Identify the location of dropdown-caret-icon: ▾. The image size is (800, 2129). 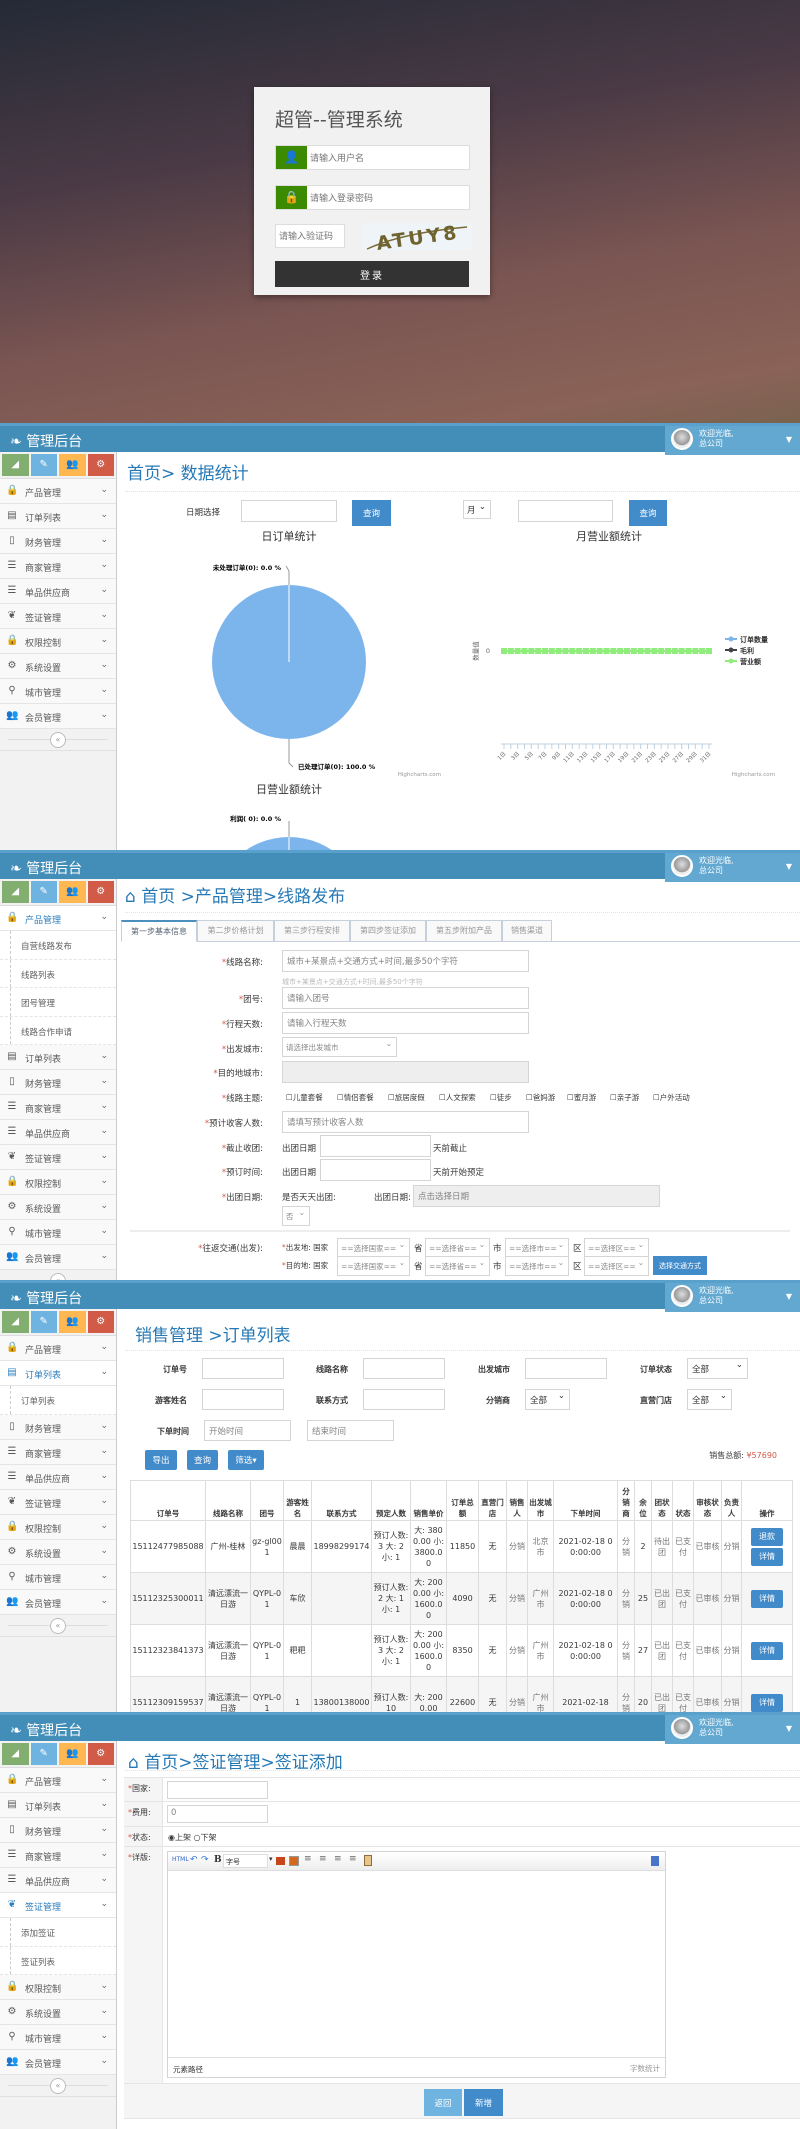
(271, 1859).